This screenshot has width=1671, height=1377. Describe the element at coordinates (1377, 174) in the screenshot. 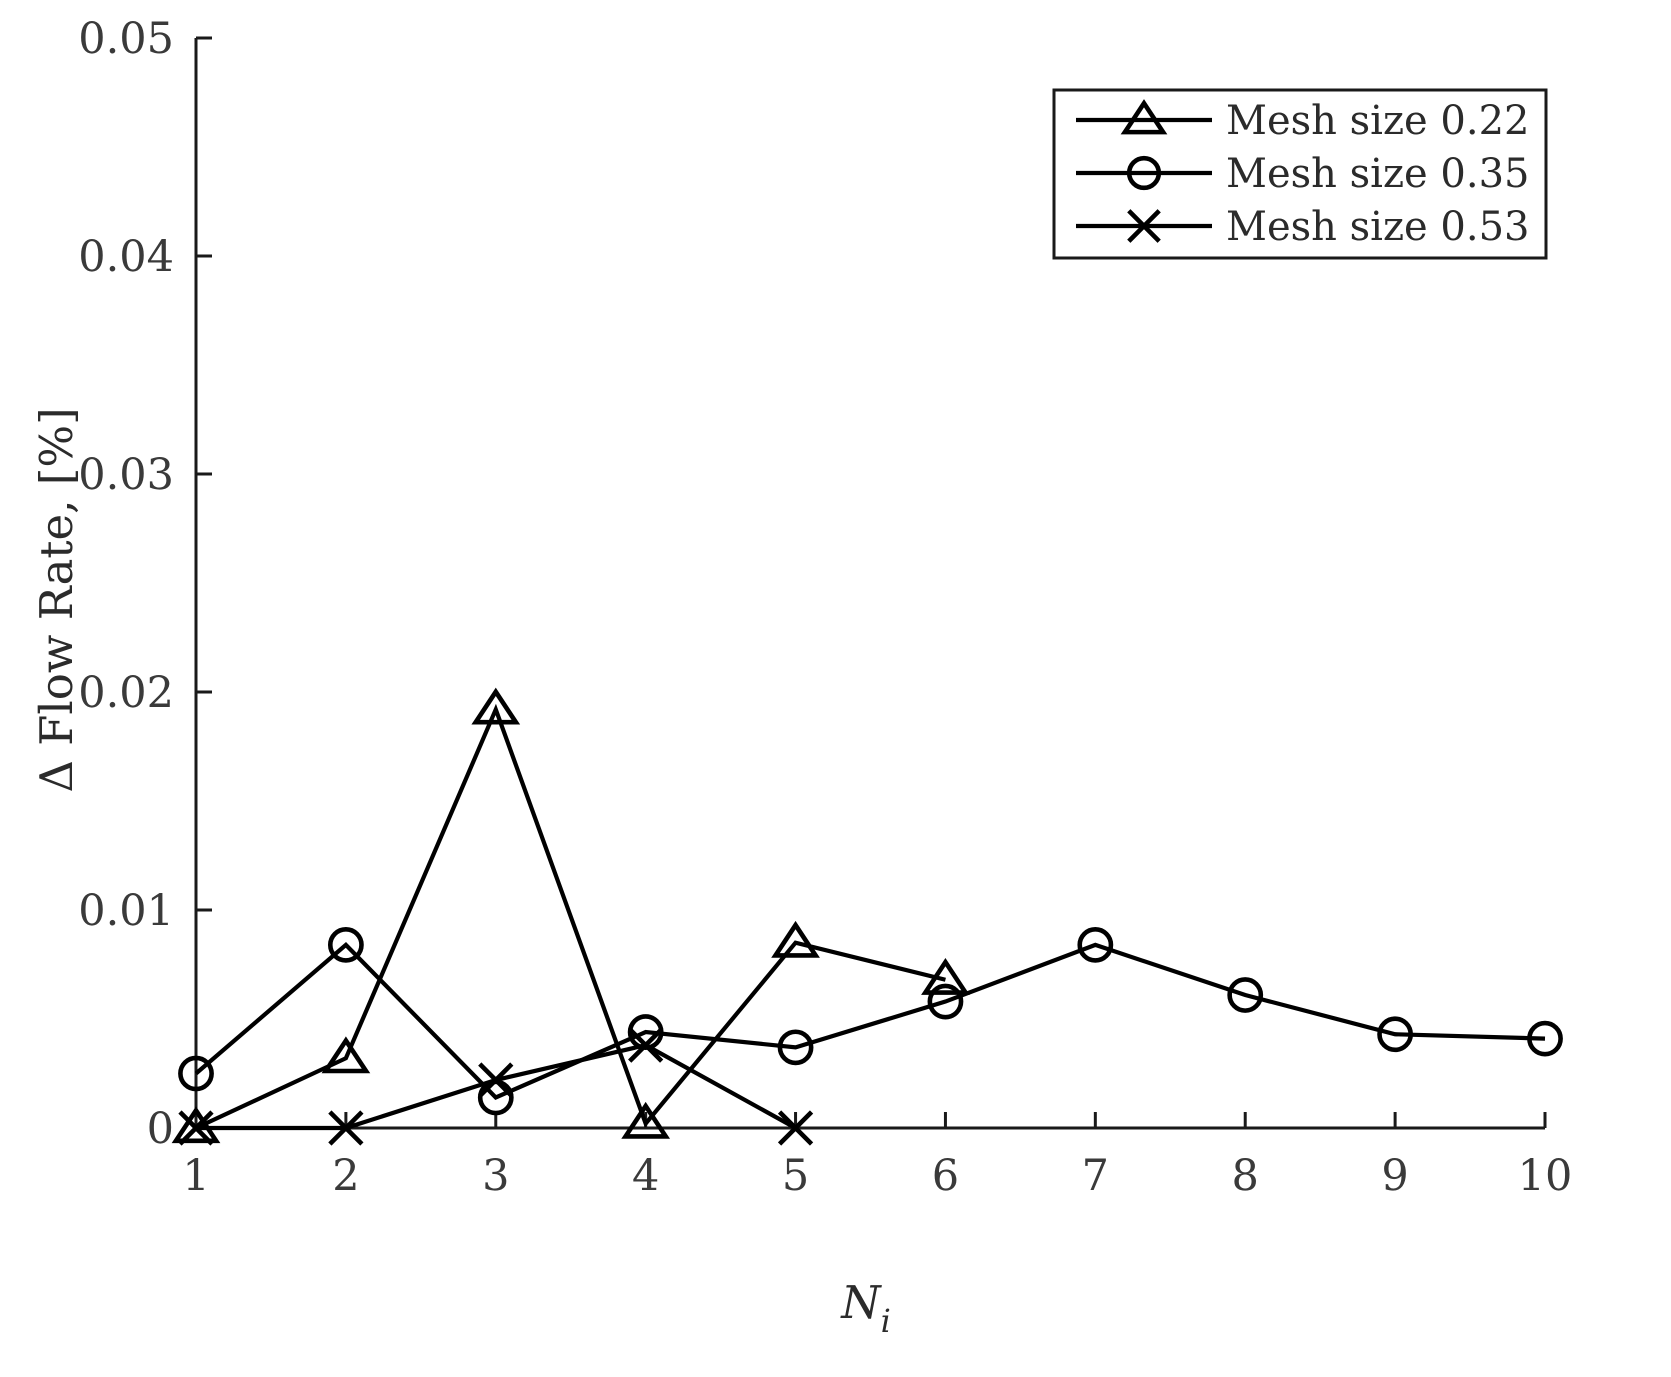

I see `legend-item-label: Mesh size 0.35` at that location.